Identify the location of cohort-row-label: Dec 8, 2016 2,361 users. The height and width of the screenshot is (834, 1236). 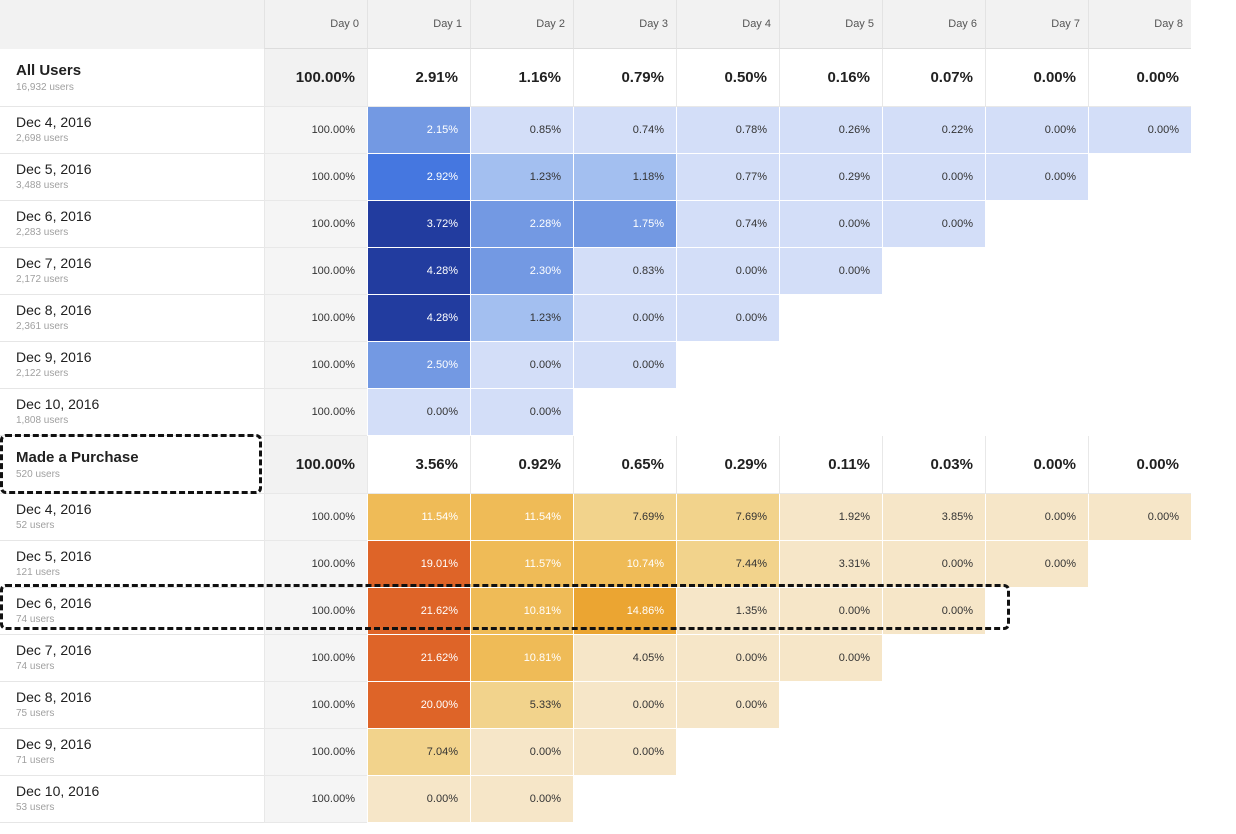
(132, 318).